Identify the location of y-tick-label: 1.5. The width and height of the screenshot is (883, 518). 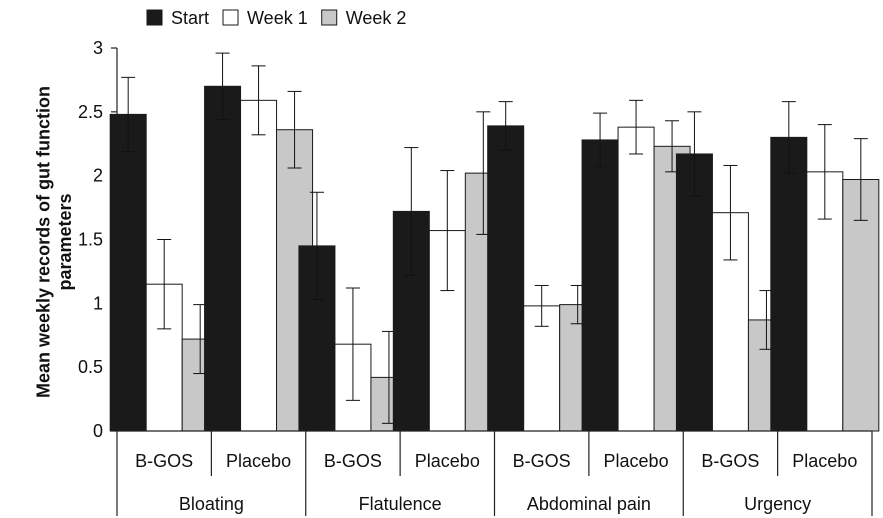
(90, 240).